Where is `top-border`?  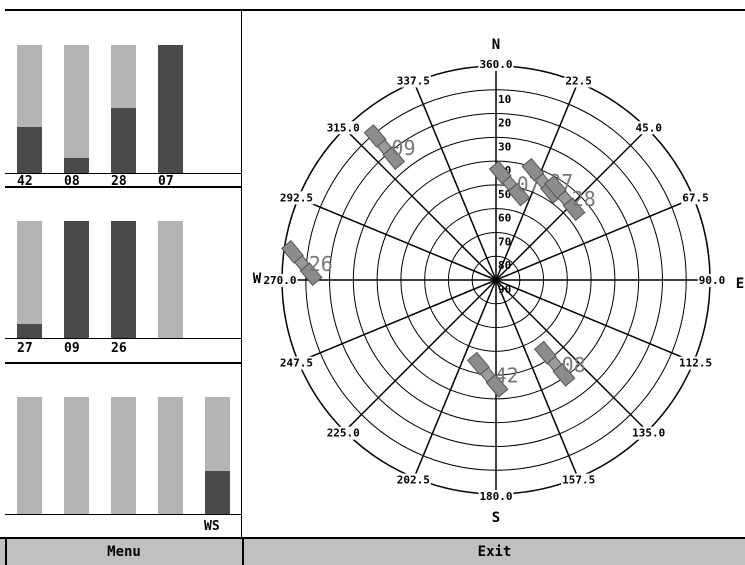 top-border is located at coordinates (375, 10).